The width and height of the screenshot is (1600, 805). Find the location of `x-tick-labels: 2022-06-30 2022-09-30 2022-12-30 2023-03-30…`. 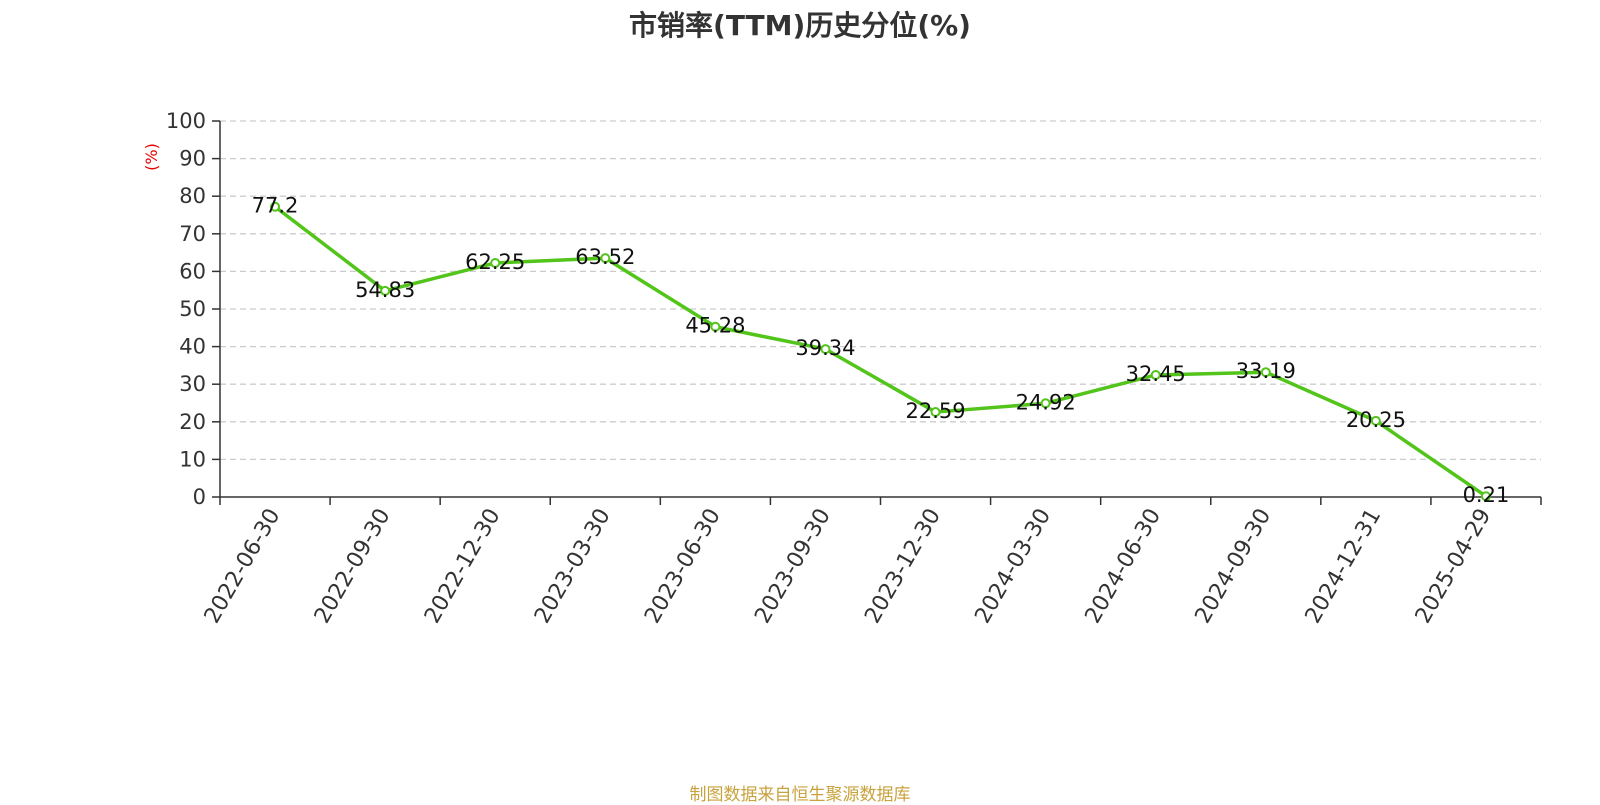

x-tick-labels: 2022-06-30 2022-09-30 2022-12-30 2023-03-30… is located at coordinates (848, 566).